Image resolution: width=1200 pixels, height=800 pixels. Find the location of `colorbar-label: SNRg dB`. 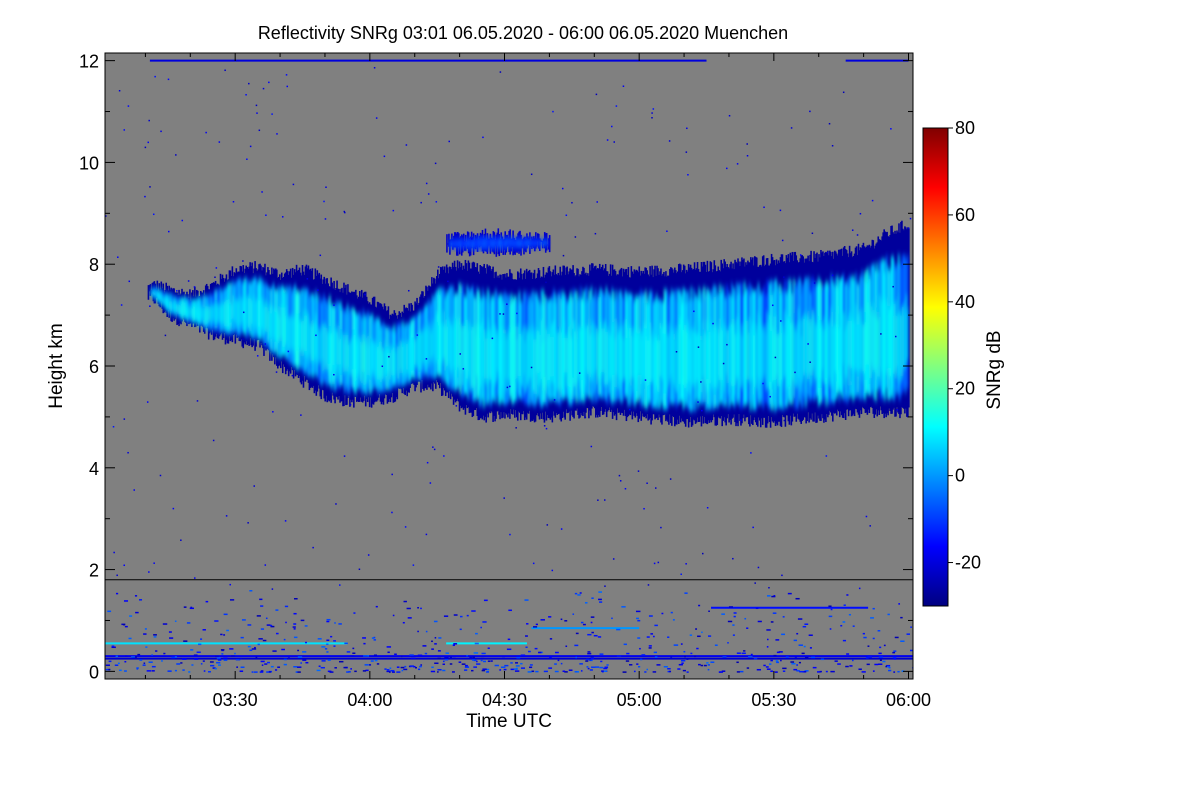

colorbar-label: SNRg dB is located at coordinates (994, 369).